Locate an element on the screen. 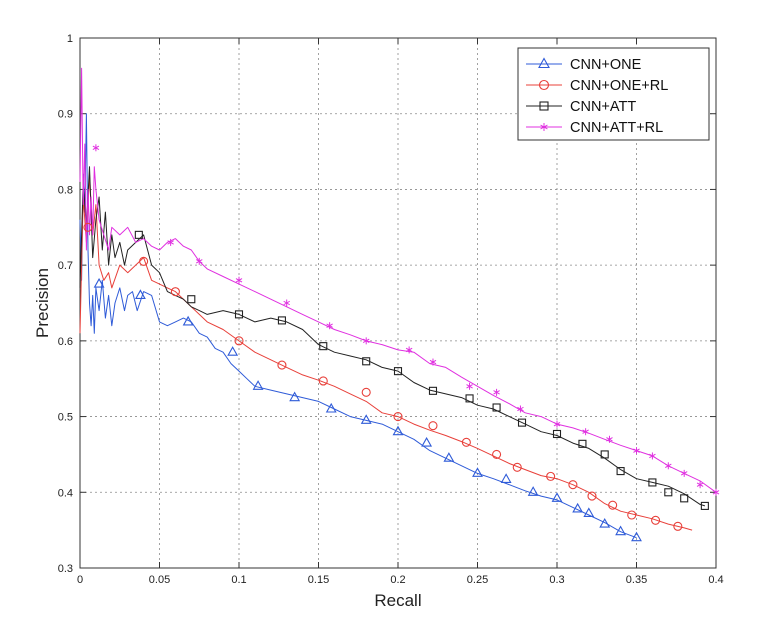  x-tick-label: 0.35 is located at coordinates (636, 580).